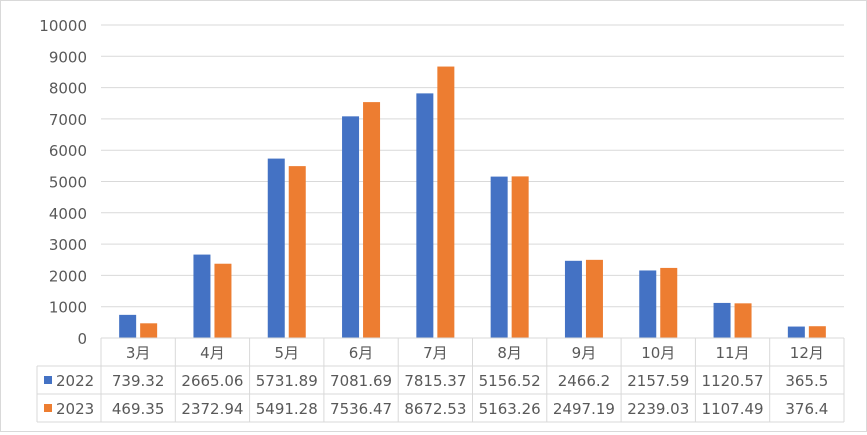  Describe the element at coordinates (138, 409) in the screenshot. I see `data-label-2023-3月: 469.35` at that location.